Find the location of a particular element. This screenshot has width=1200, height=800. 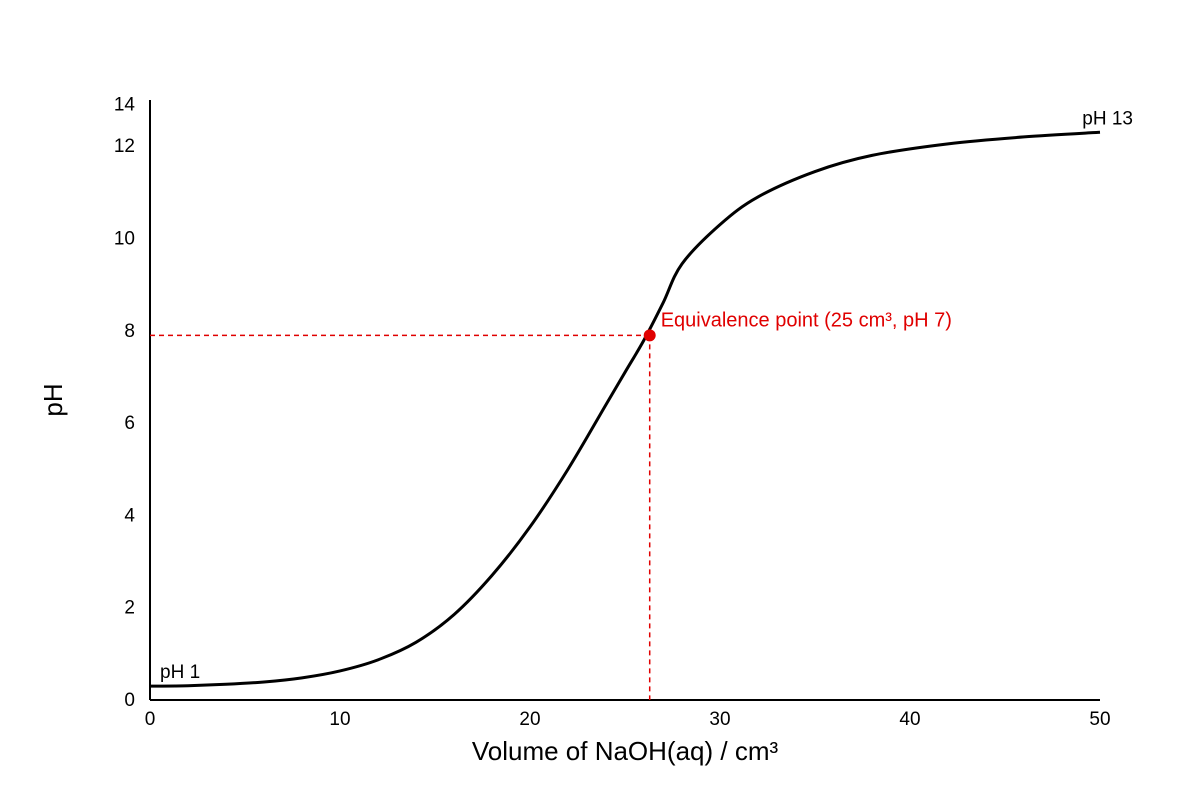

x-tick-label: 10 is located at coordinates (339, 719).